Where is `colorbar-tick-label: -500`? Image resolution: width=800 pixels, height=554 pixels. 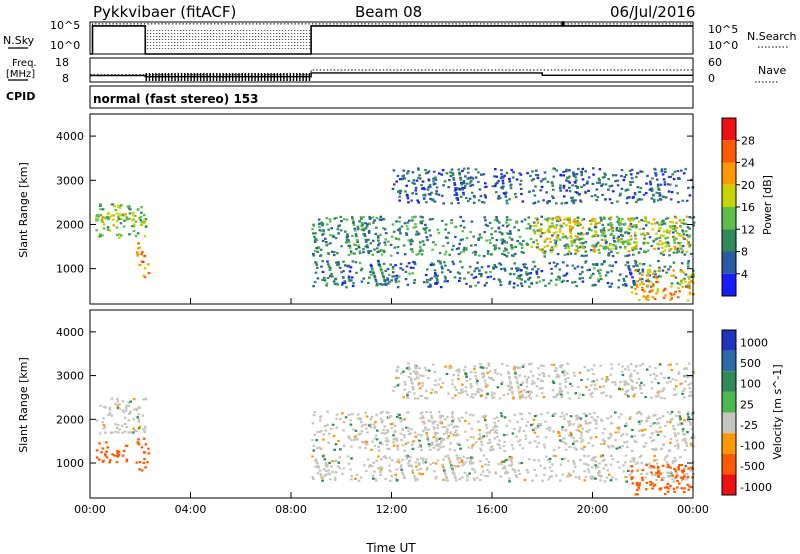 colorbar-tick-label: -500 is located at coordinates (752, 466).